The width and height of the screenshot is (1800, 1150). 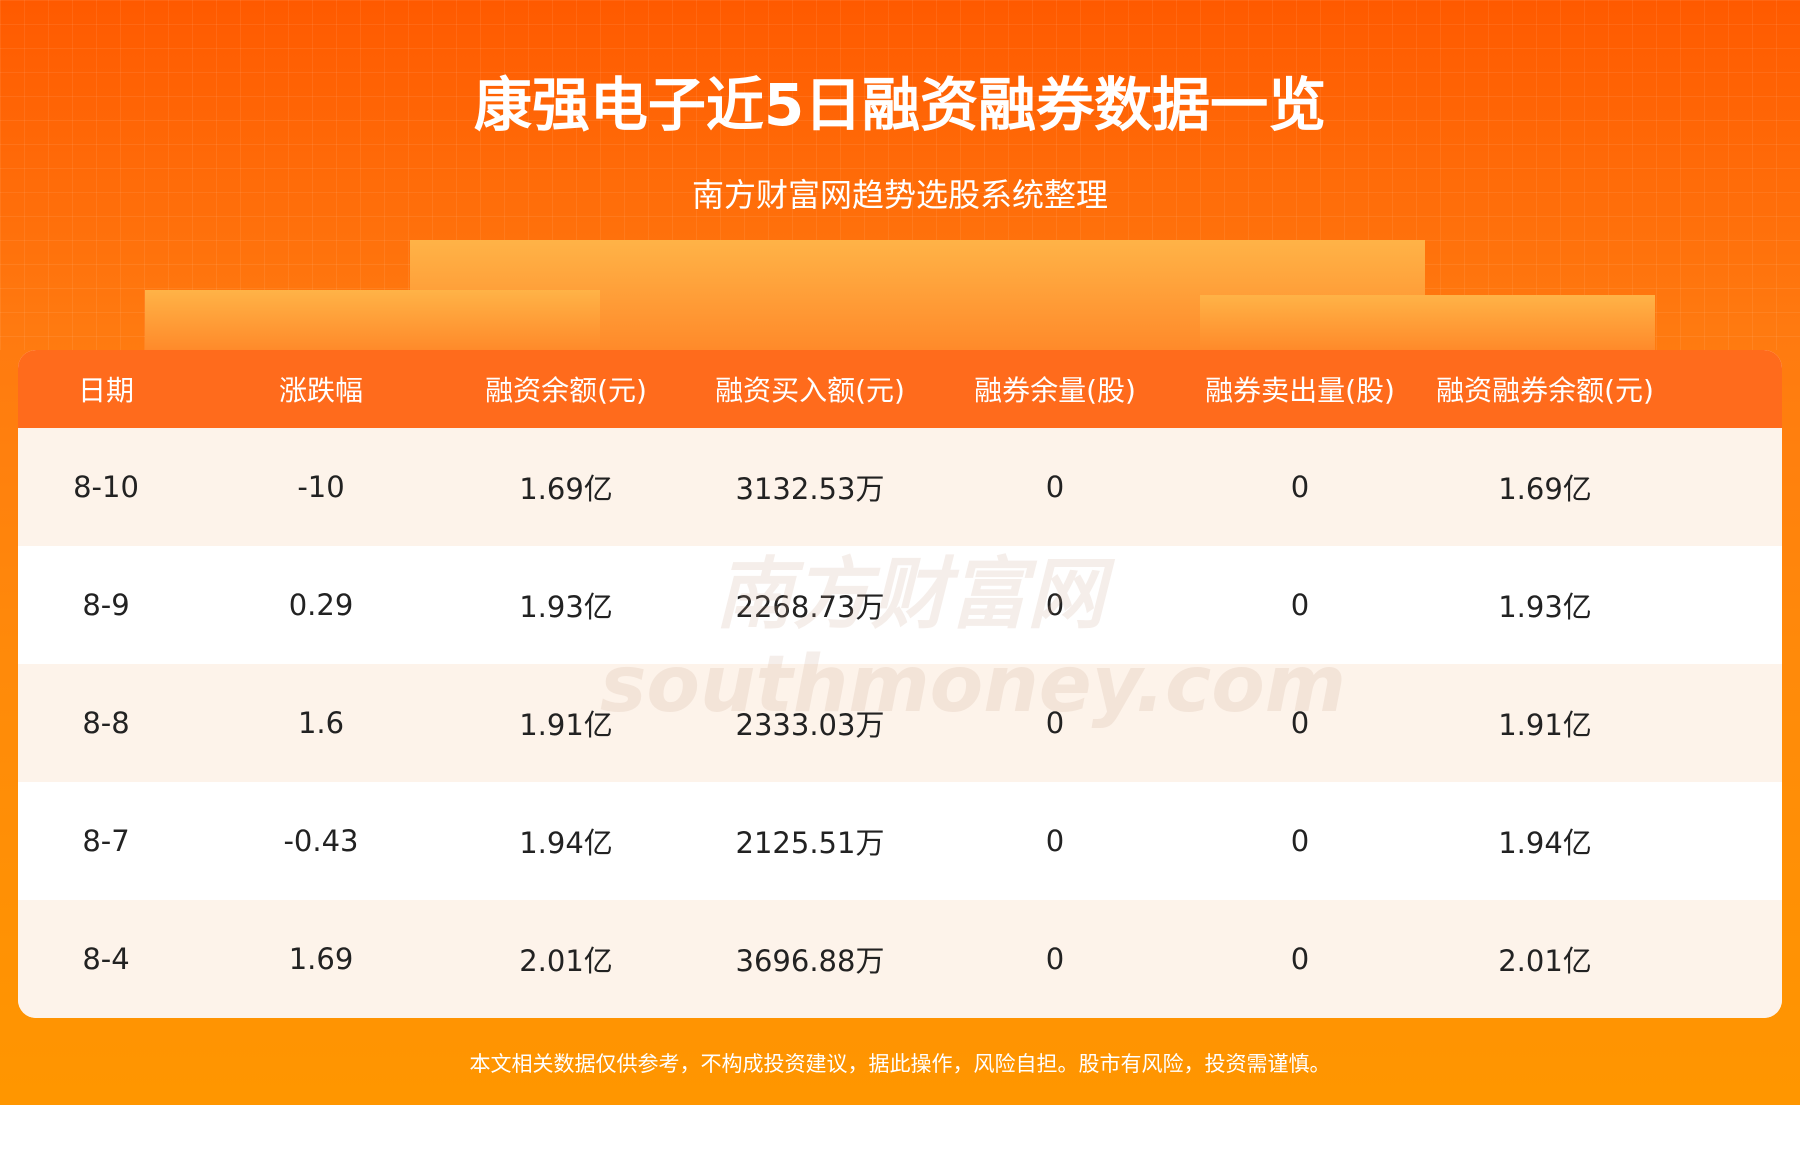 I want to click on column-header: 涨跌幅, so click(x=320, y=390).